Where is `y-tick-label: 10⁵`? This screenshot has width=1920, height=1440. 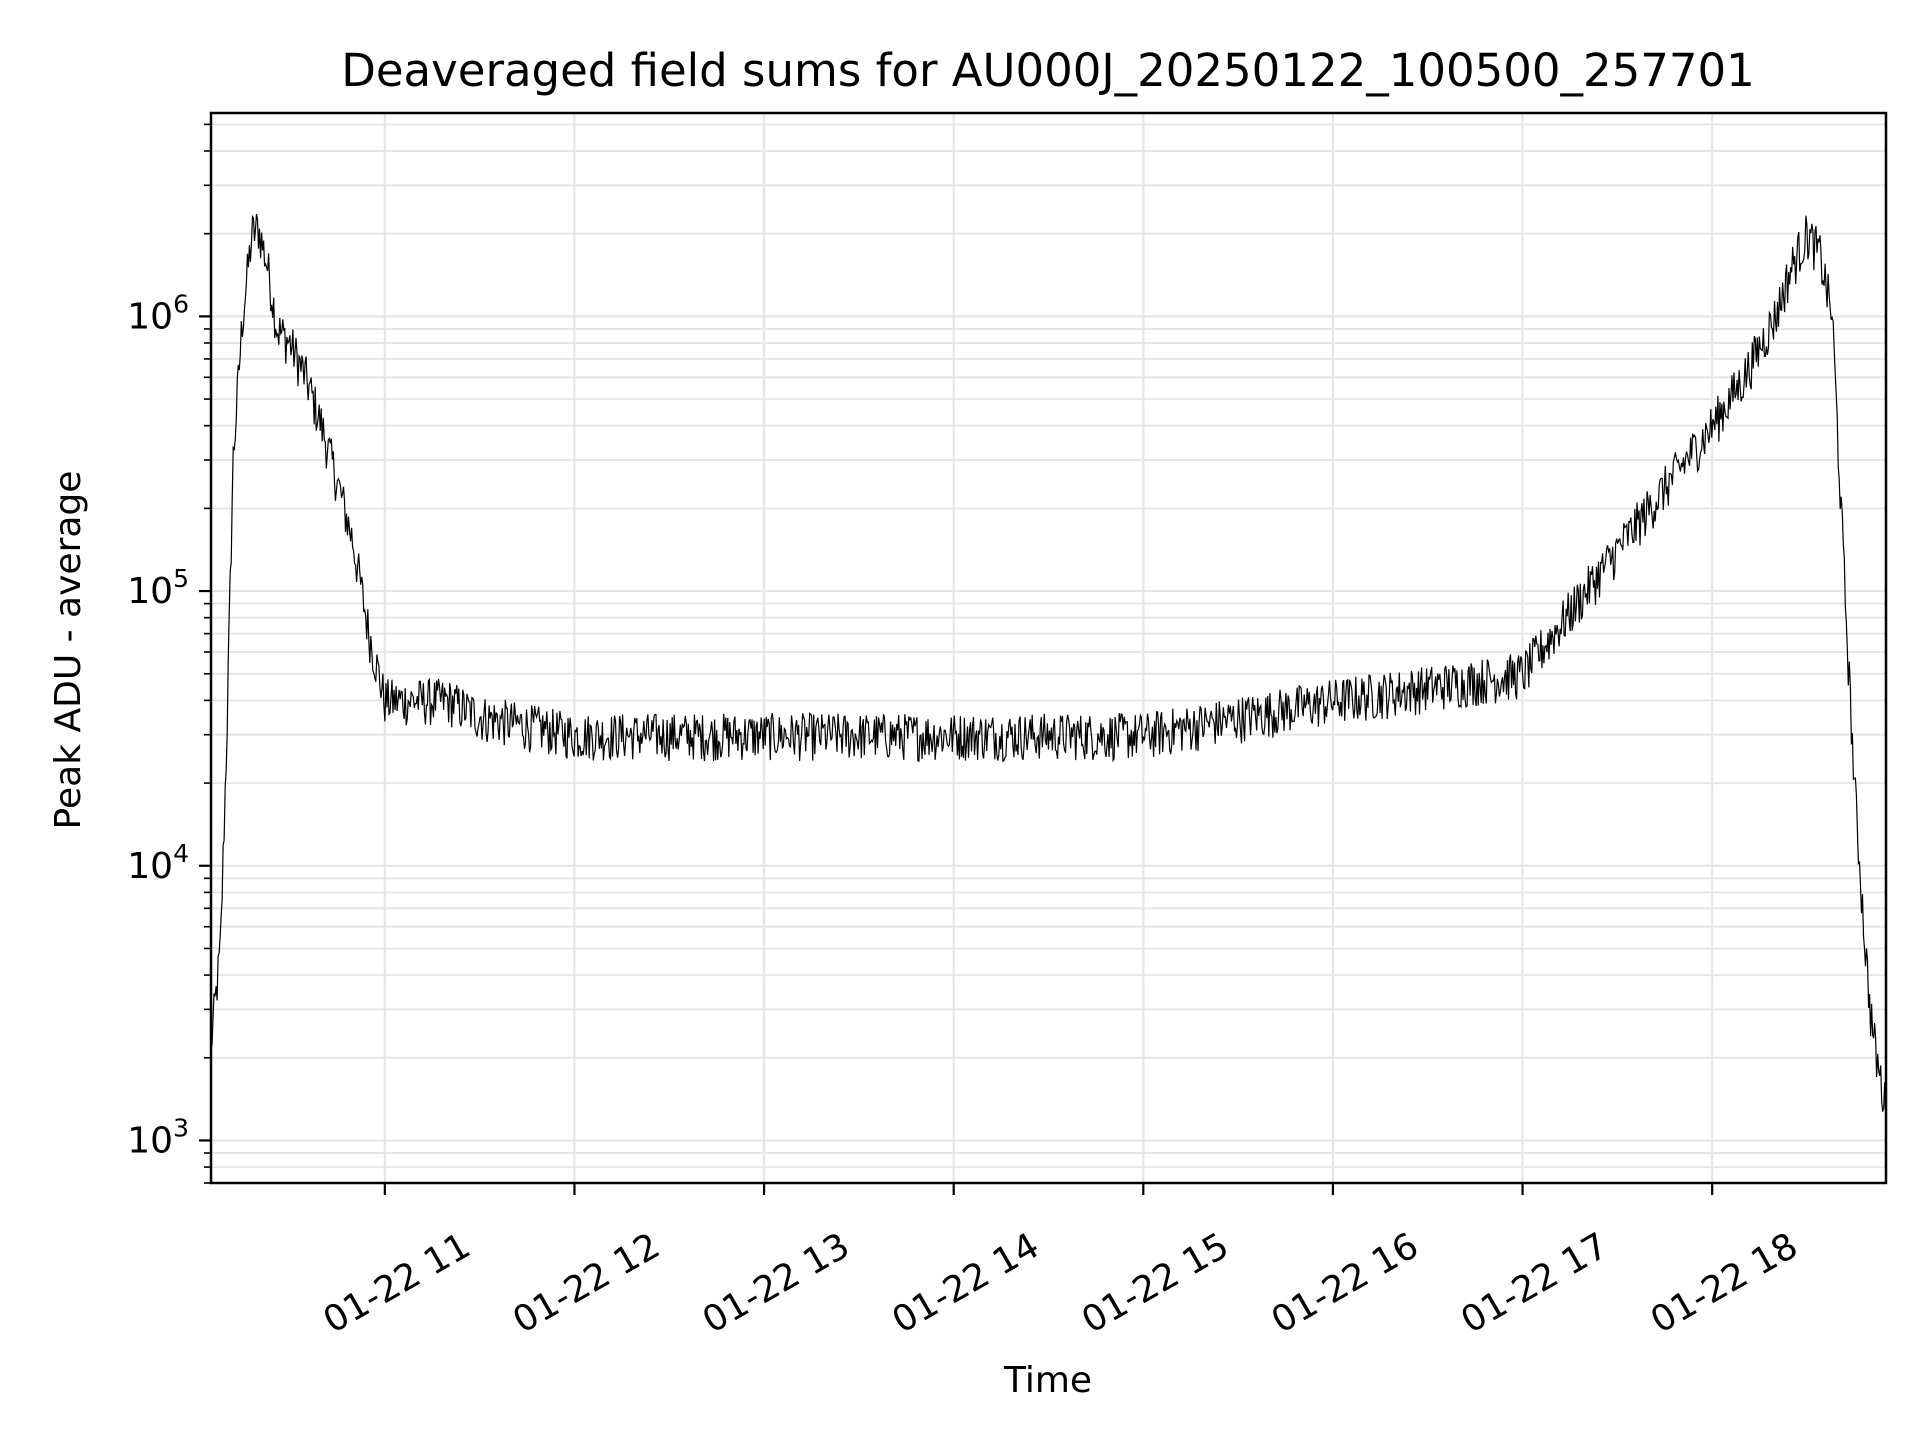
y-tick-label: 10⁵ is located at coordinates (158, 588).